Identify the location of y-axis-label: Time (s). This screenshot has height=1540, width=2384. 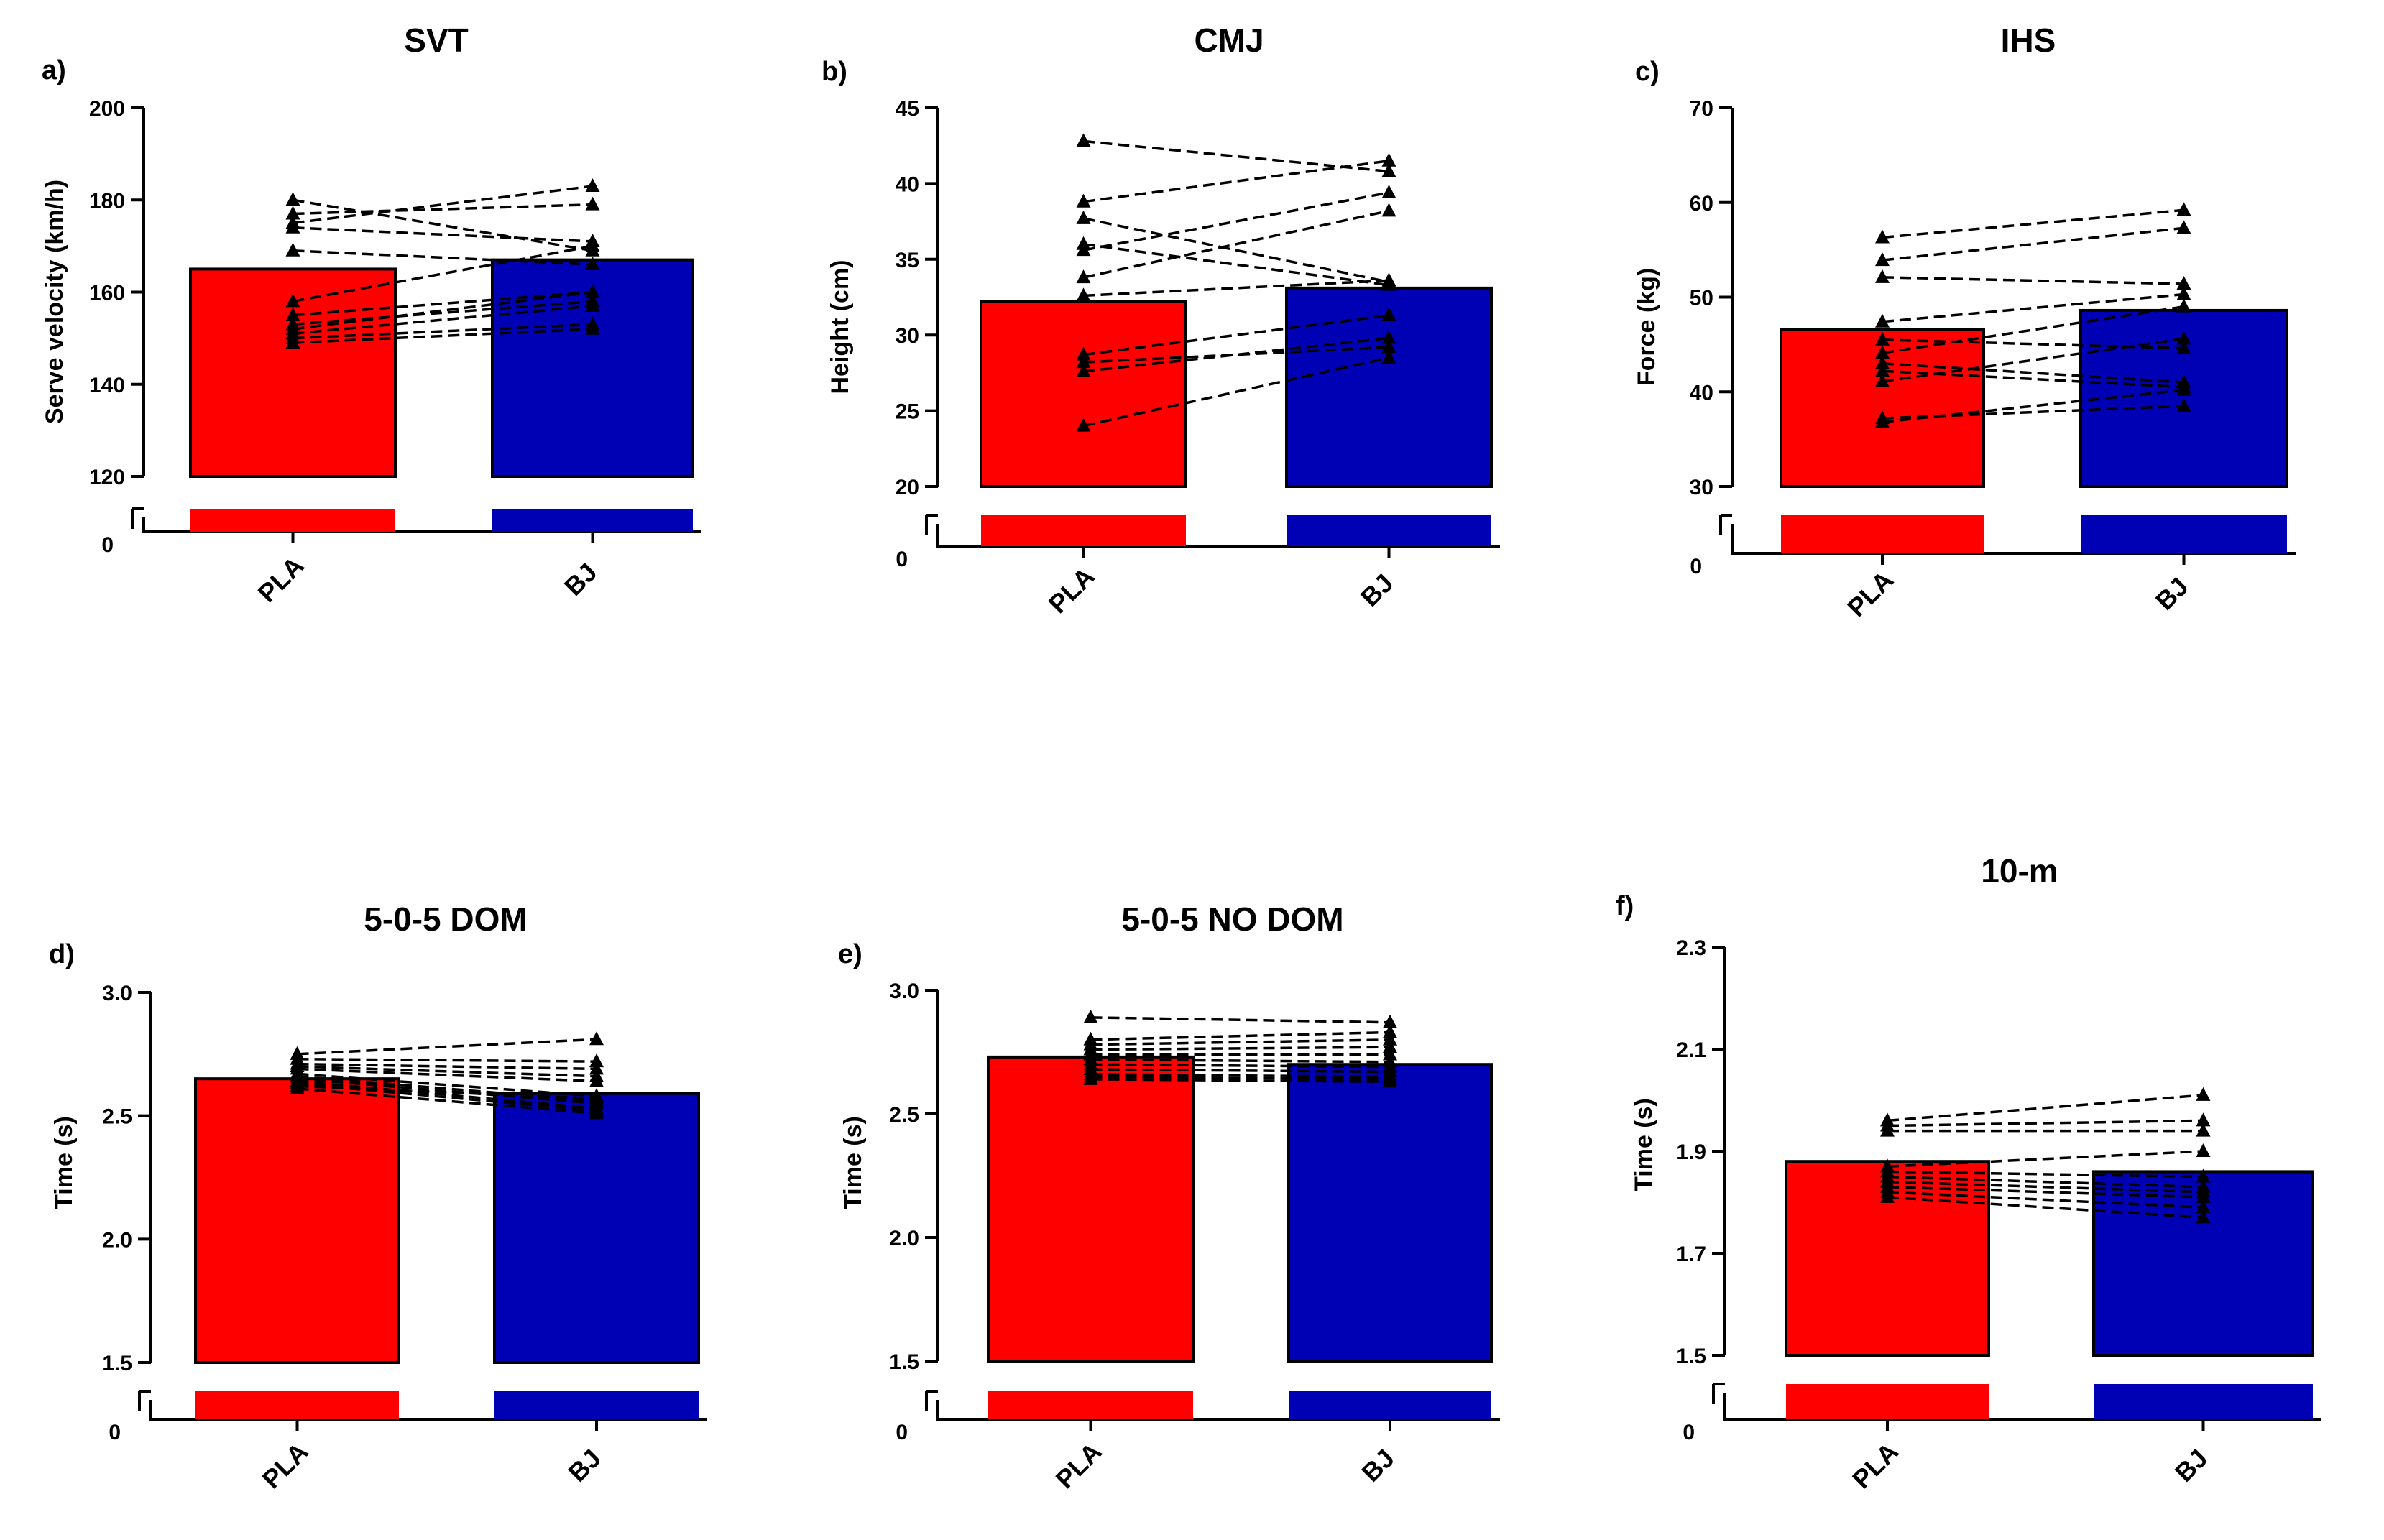
(64, 1162).